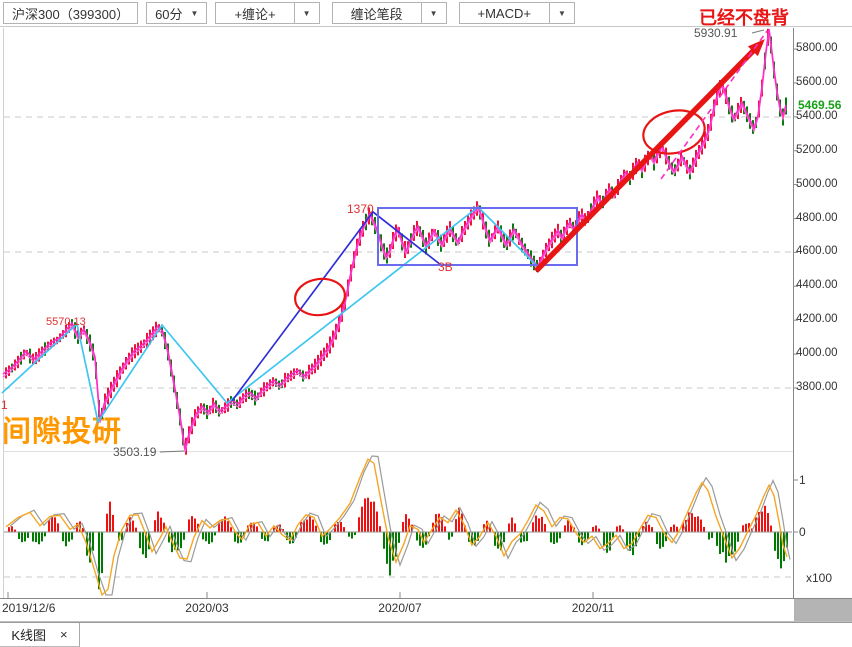  I want to click on chan-caret-cell: ▼, so click(306, 13).